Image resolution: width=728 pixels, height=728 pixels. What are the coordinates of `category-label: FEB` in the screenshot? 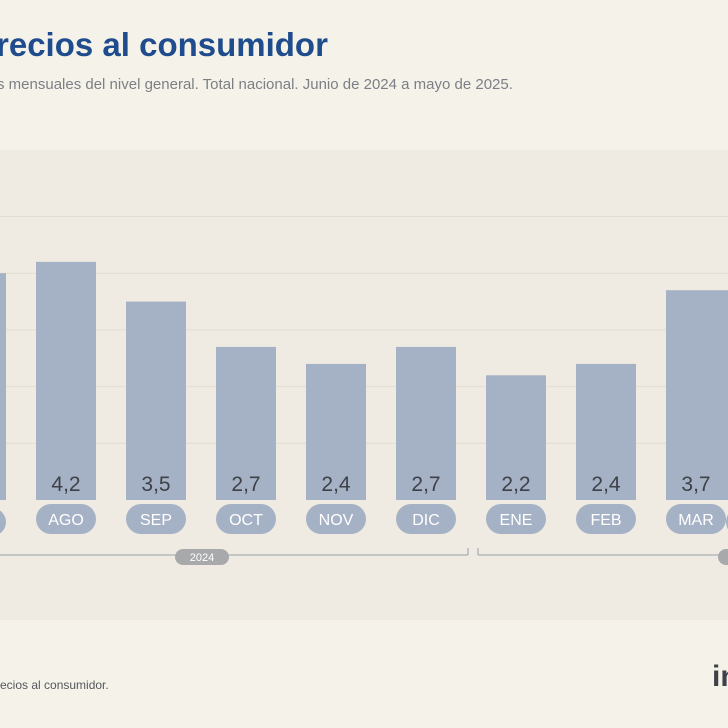 It's located at (605, 520).